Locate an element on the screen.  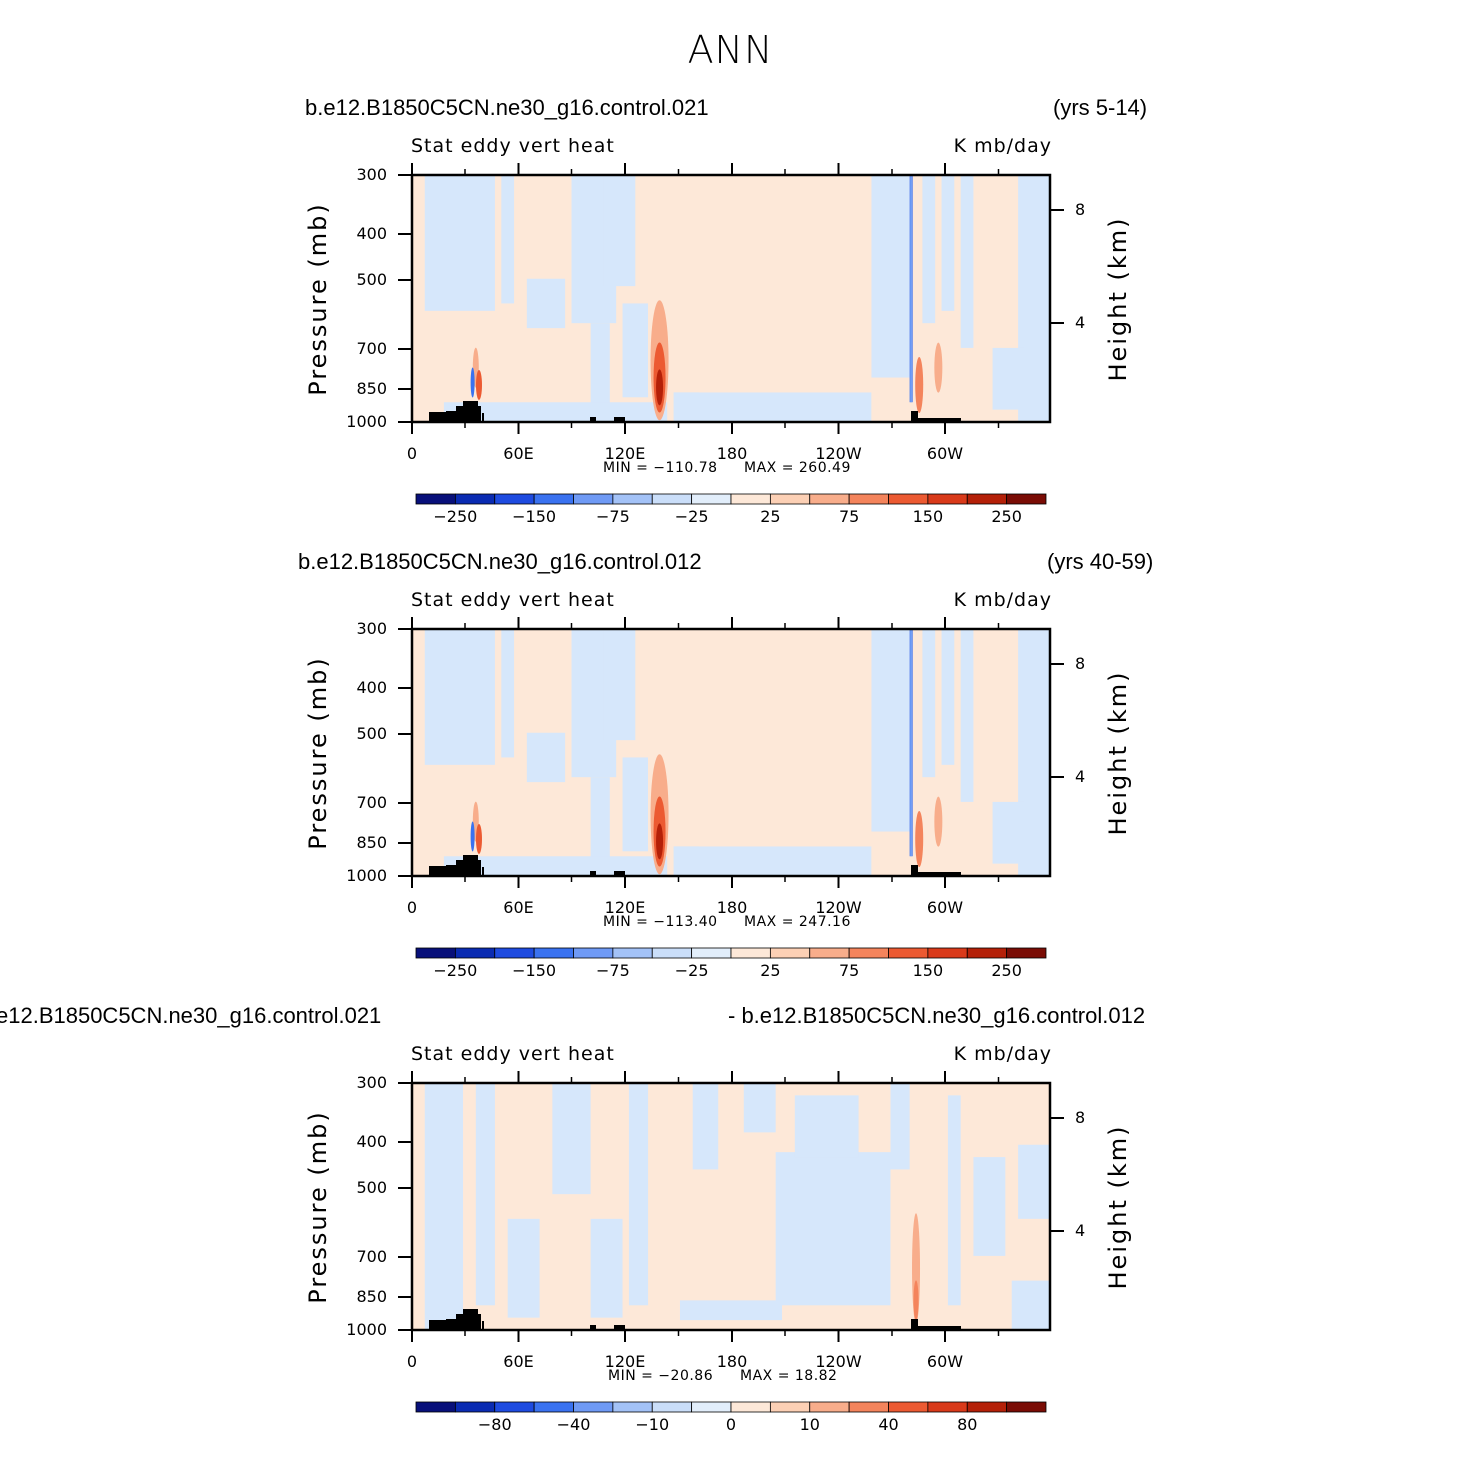
min-value: MIN = −110.78 is located at coordinates (660, 468).